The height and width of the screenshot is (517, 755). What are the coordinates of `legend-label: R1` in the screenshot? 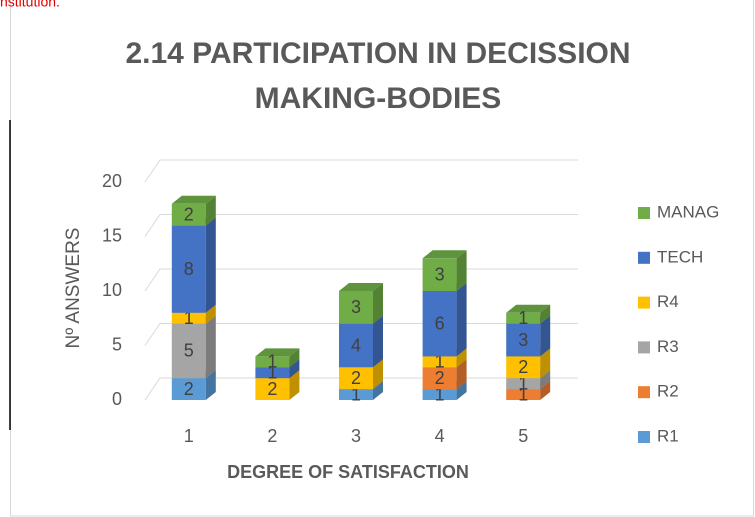 It's located at (668, 435).